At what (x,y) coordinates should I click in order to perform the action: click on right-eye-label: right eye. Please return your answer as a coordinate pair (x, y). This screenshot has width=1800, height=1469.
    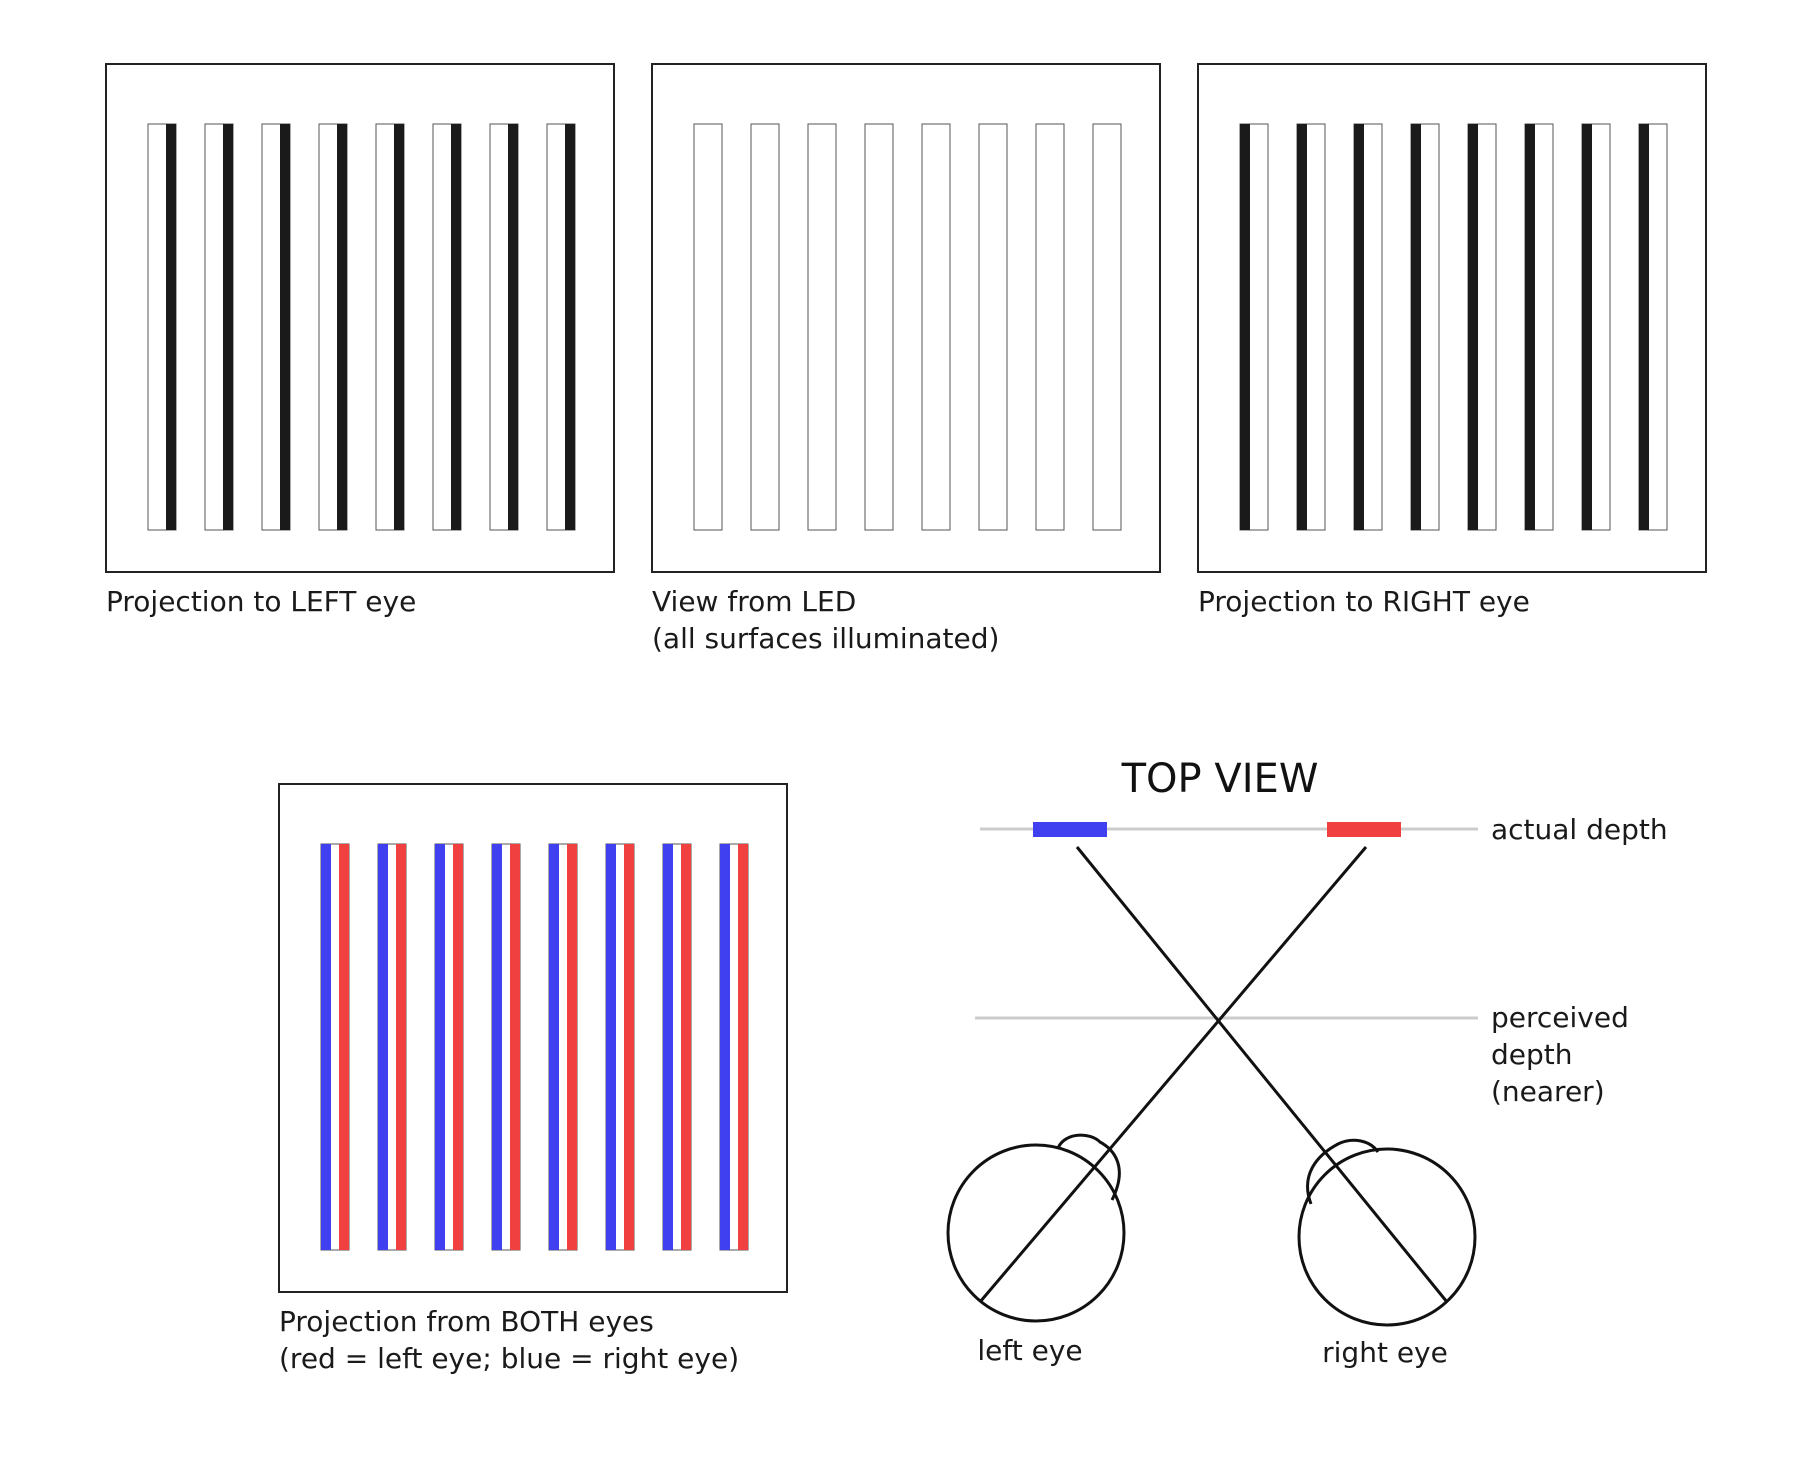
    Looking at the image, I should click on (1385, 1352).